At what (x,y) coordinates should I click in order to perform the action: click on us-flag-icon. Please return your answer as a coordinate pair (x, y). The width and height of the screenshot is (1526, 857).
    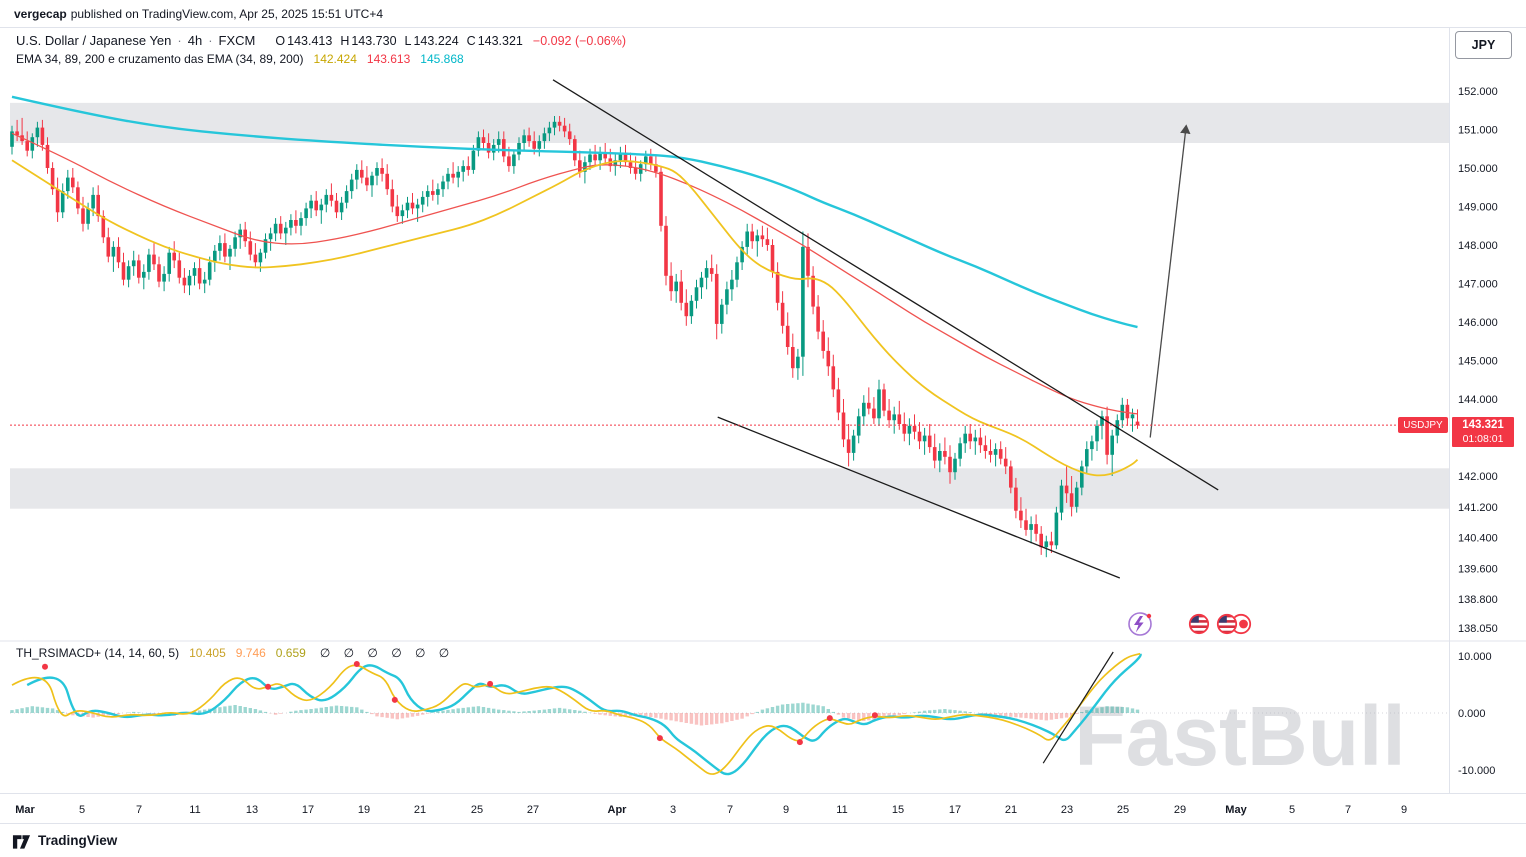
    Looking at the image, I should click on (1199, 624).